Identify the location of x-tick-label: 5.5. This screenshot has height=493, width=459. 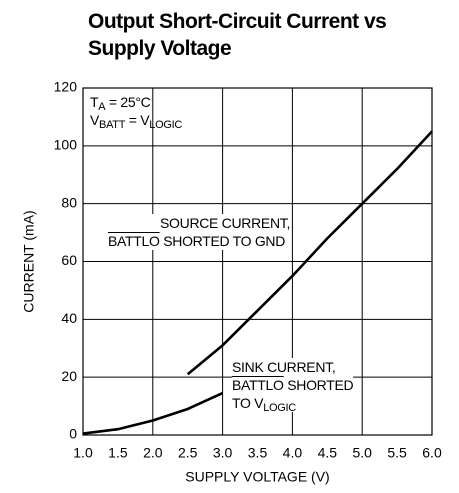
(397, 453).